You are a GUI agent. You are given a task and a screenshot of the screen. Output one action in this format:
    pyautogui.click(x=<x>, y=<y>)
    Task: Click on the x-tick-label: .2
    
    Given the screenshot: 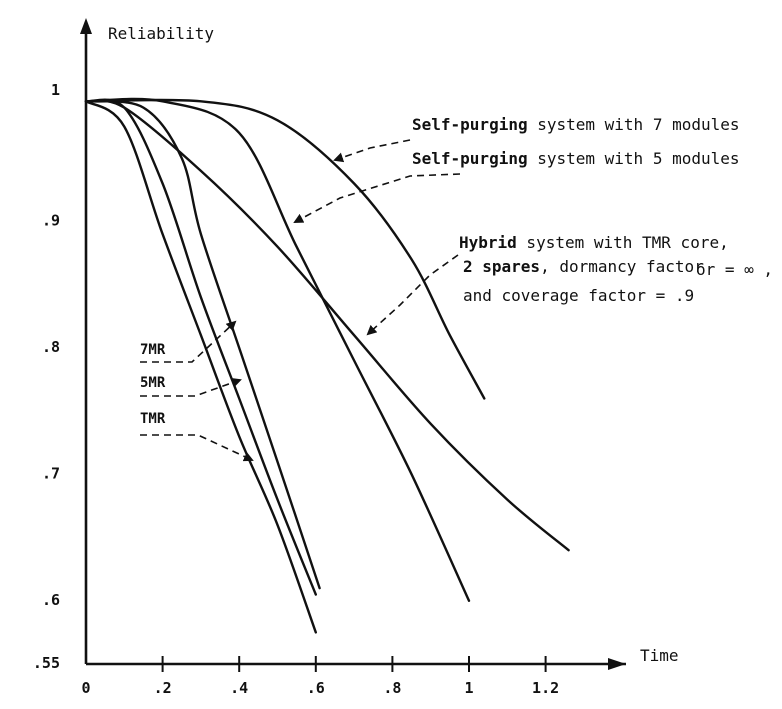 What is the action you would take?
    pyautogui.click(x=163, y=688)
    